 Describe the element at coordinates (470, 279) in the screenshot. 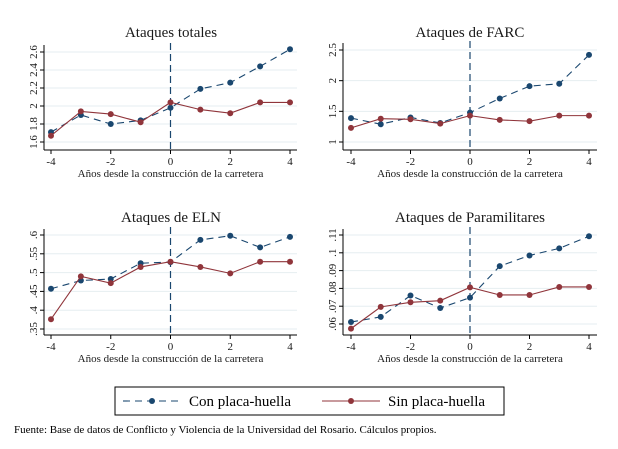

I see `series-line-con-placa-huella` at that location.